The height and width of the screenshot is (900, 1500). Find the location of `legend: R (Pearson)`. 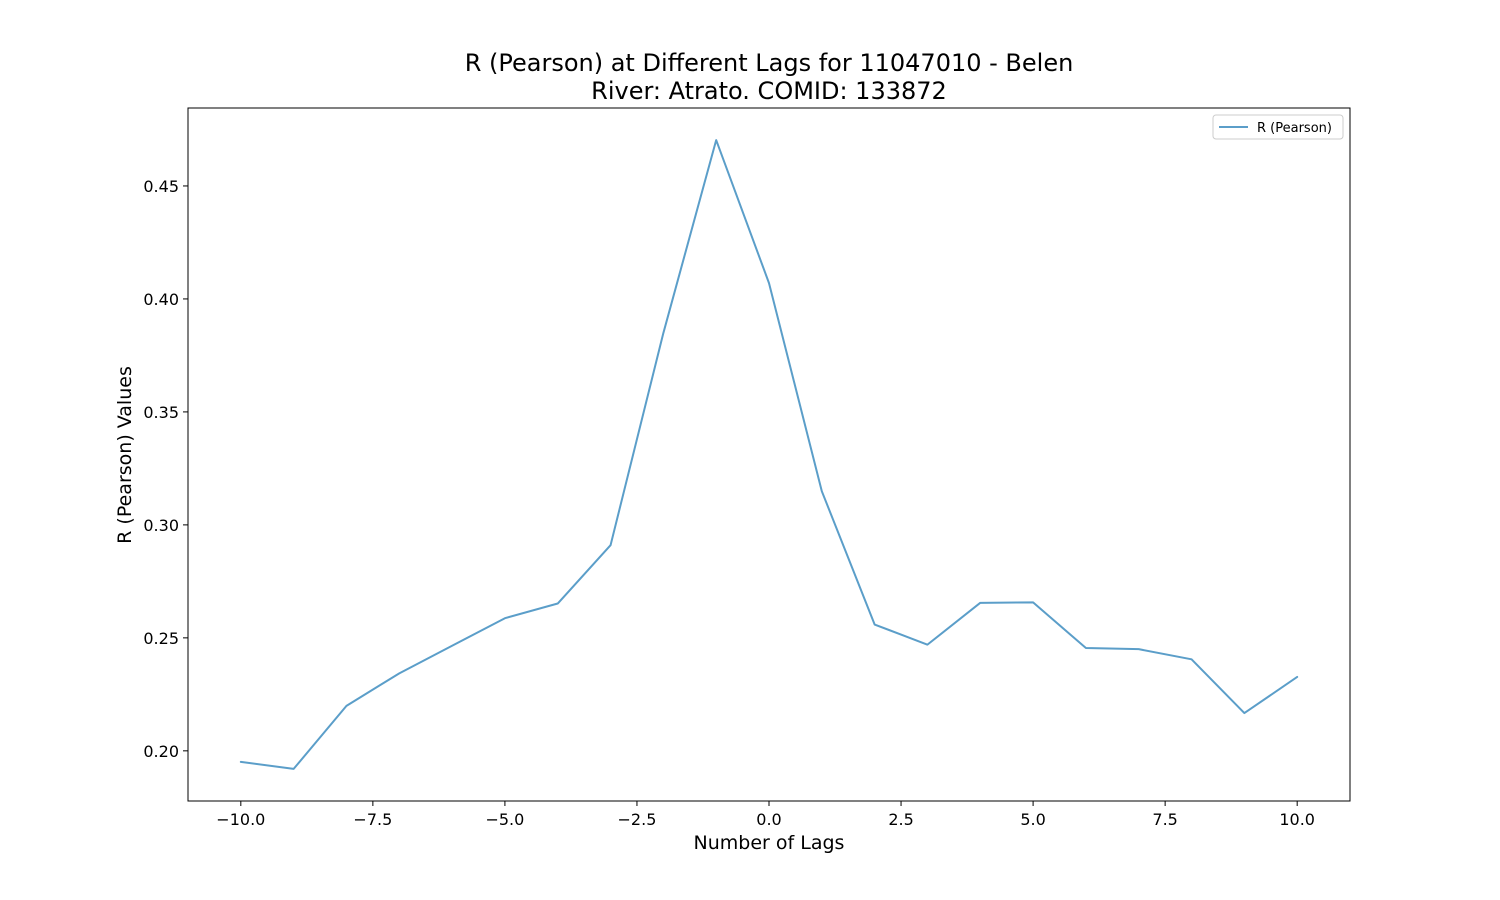

legend: R (Pearson) is located at coordinates (1278, 127).